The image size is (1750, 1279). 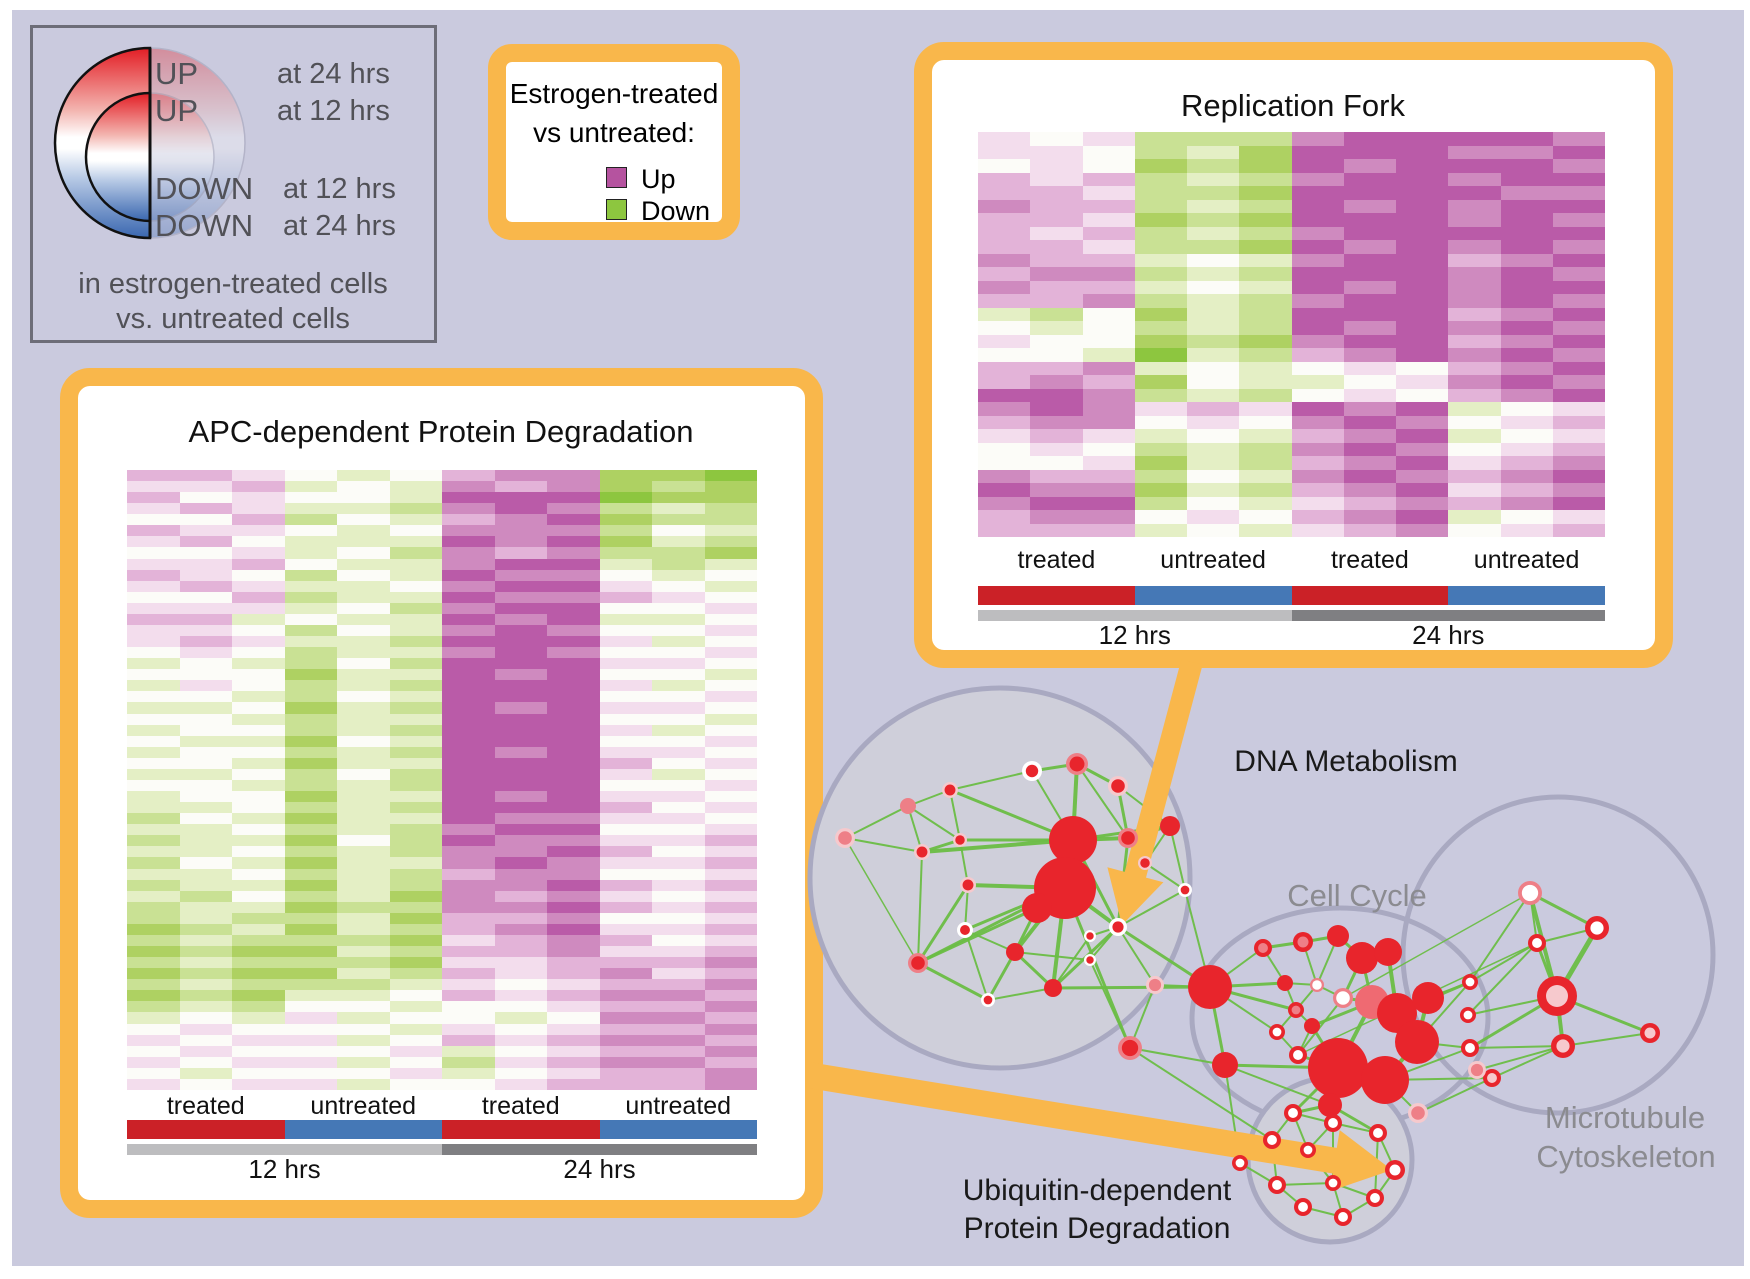 I want to click on replication_fork-group-label: treated, so click(x=1056, y=560).